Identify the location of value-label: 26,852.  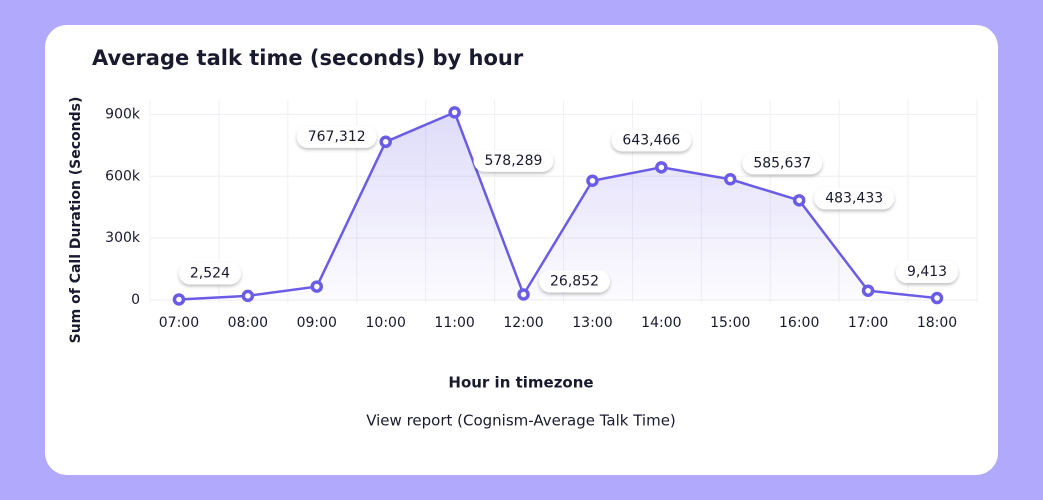
(575, 281).